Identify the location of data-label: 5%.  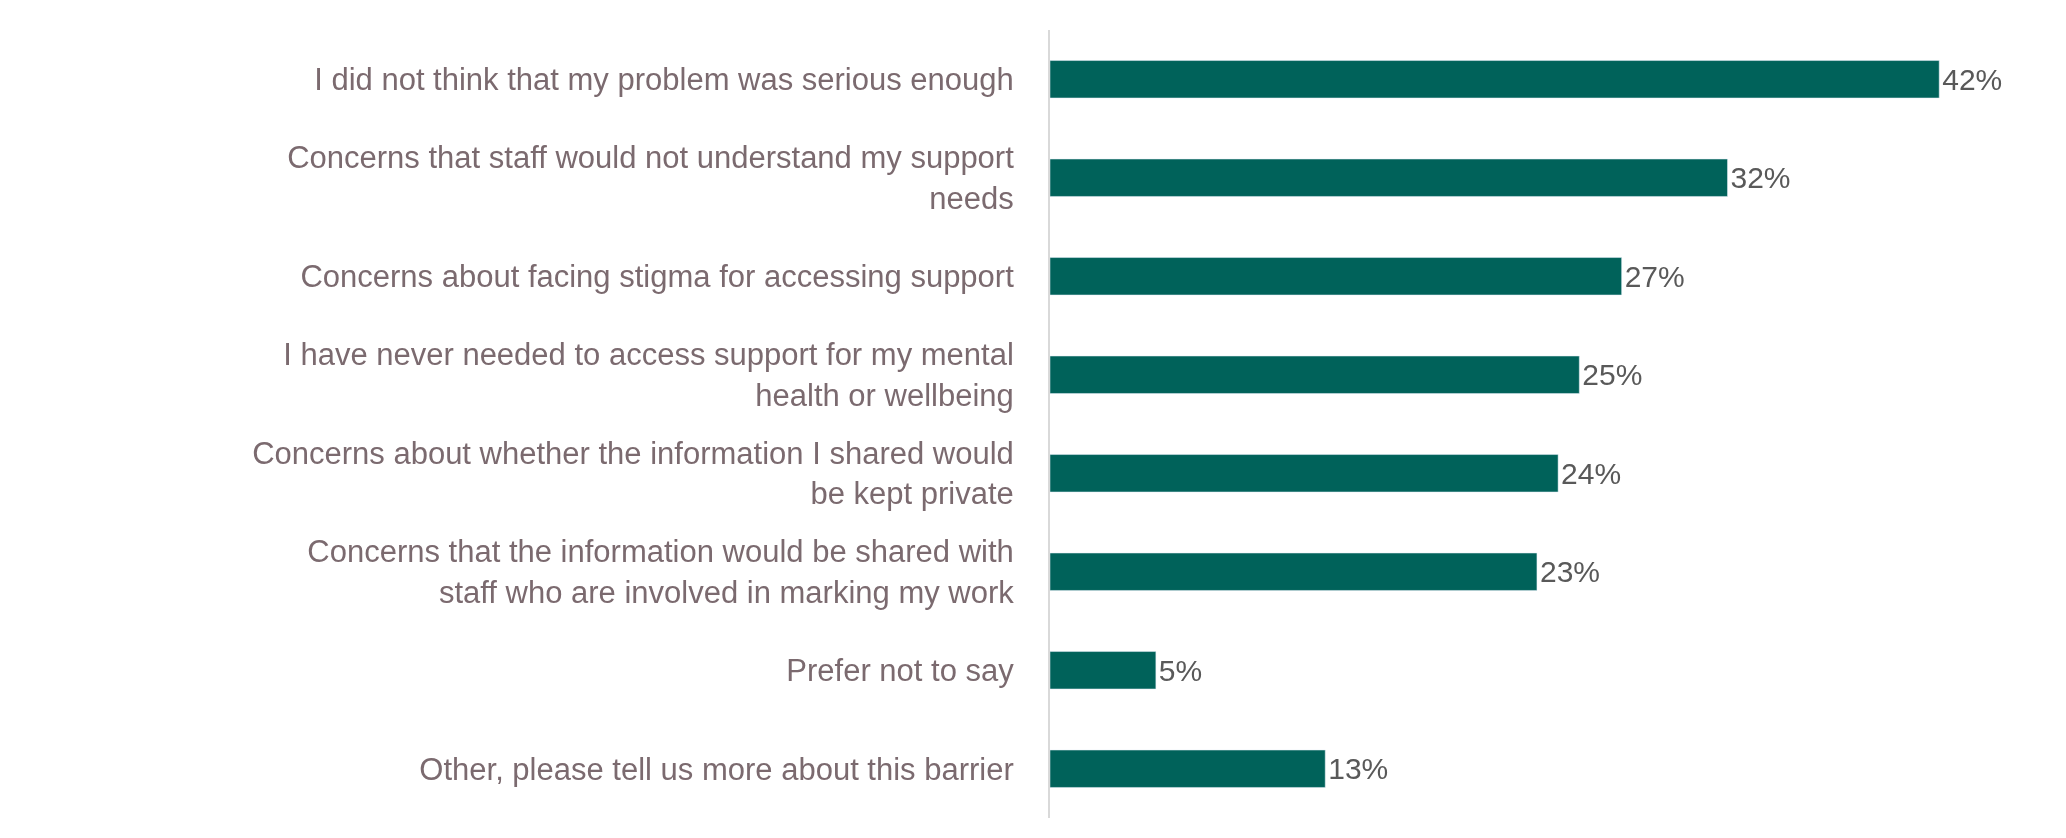
(1180, 670).